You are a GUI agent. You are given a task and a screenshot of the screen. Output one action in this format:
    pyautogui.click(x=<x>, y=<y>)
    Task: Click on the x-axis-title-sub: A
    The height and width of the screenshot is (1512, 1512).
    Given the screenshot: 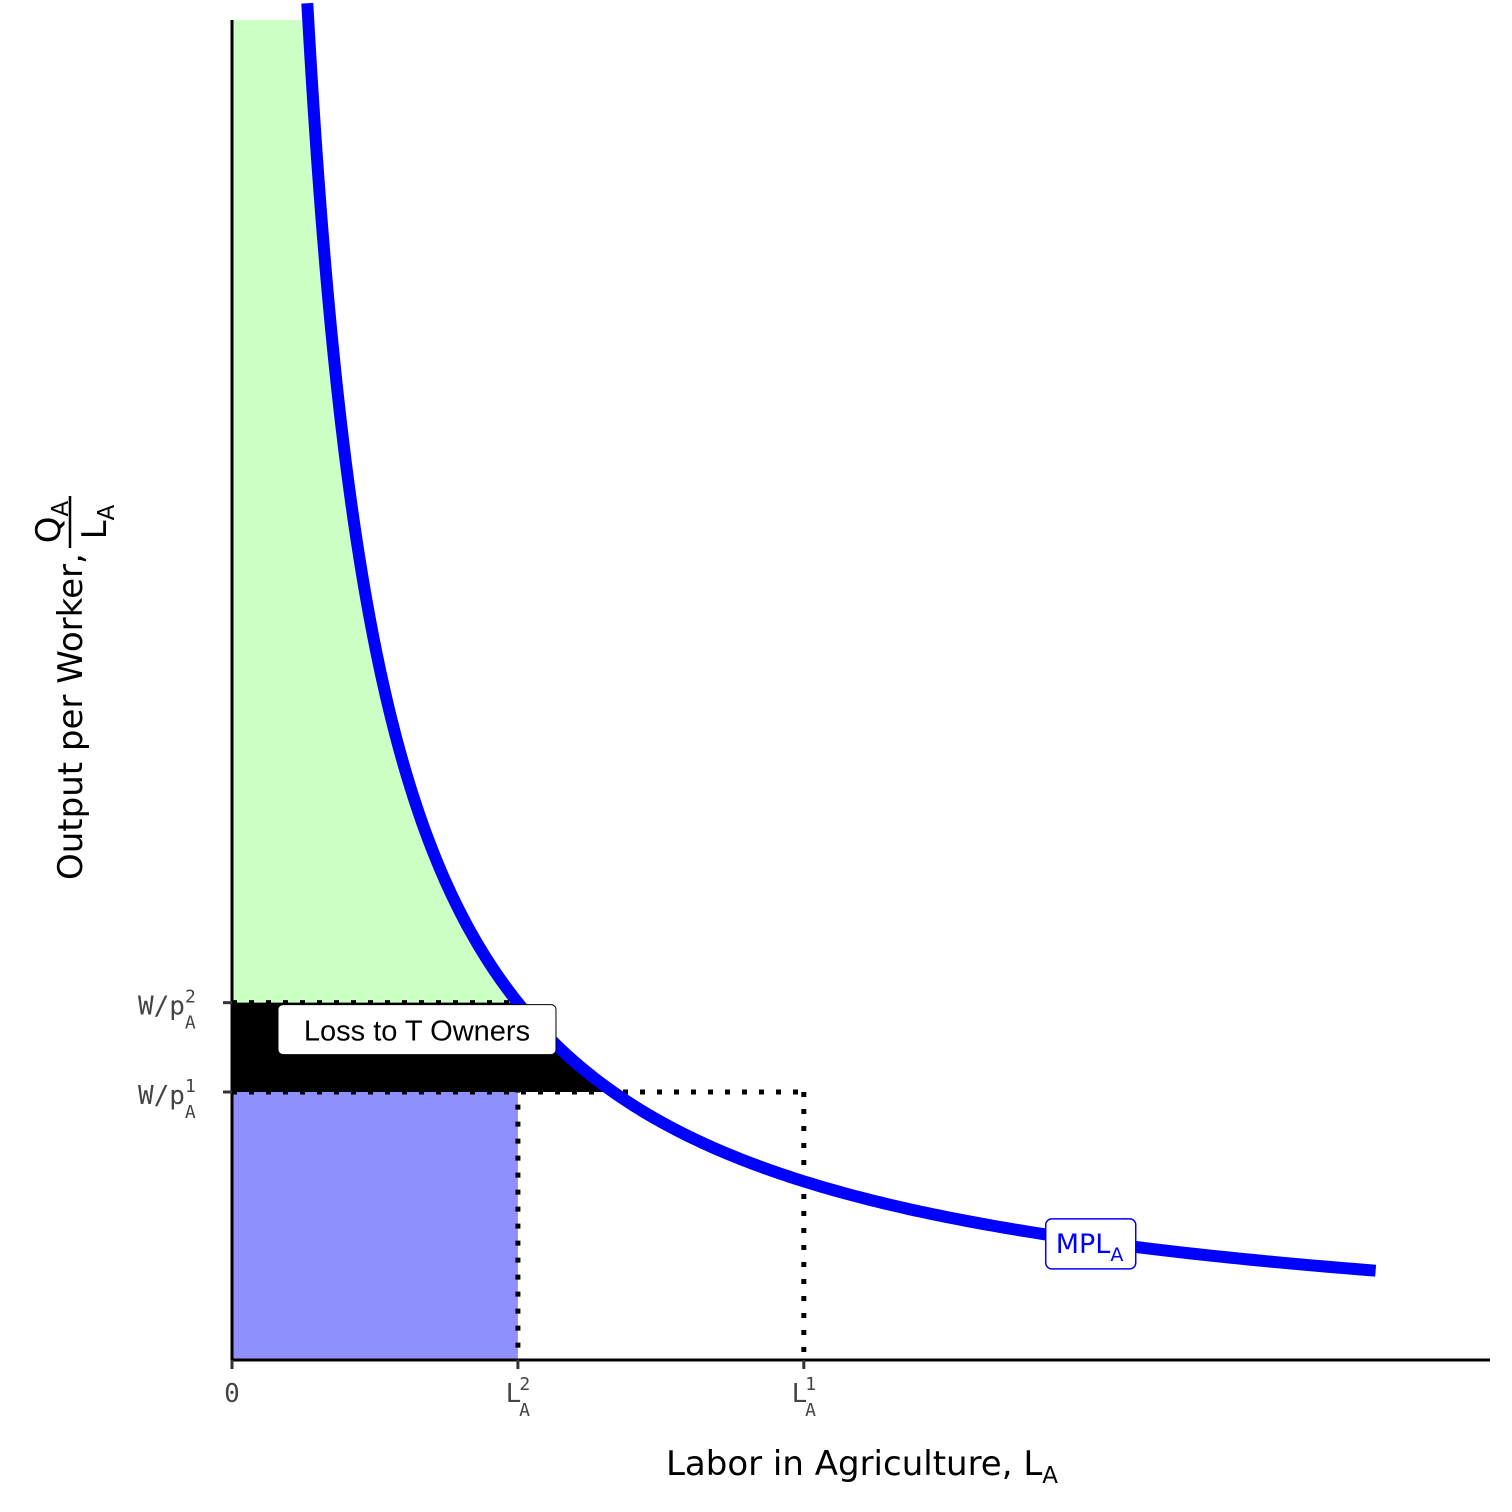 What is the action you would take?
    pyautogui.click(x=1050, y=1476)
    